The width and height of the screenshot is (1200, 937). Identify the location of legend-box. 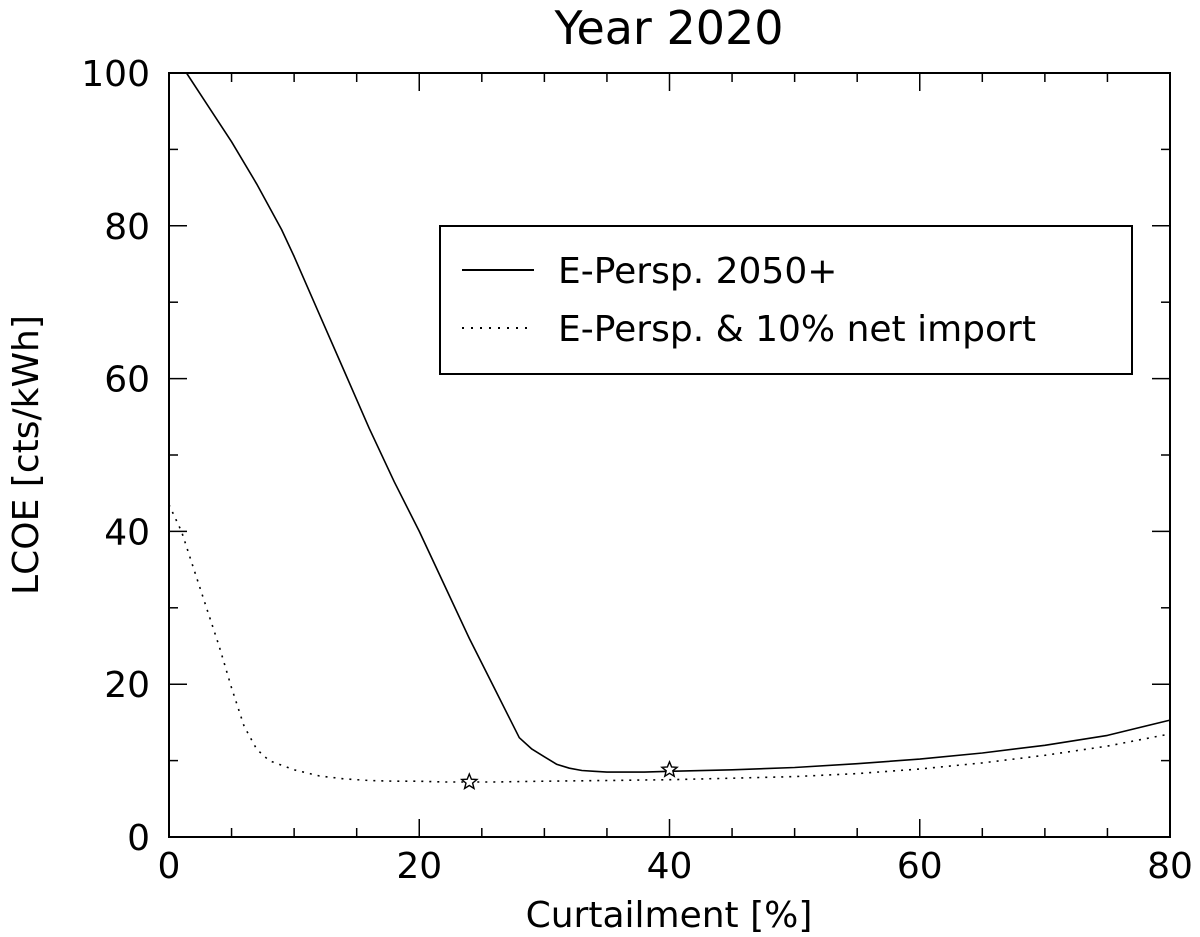
(786, 300).